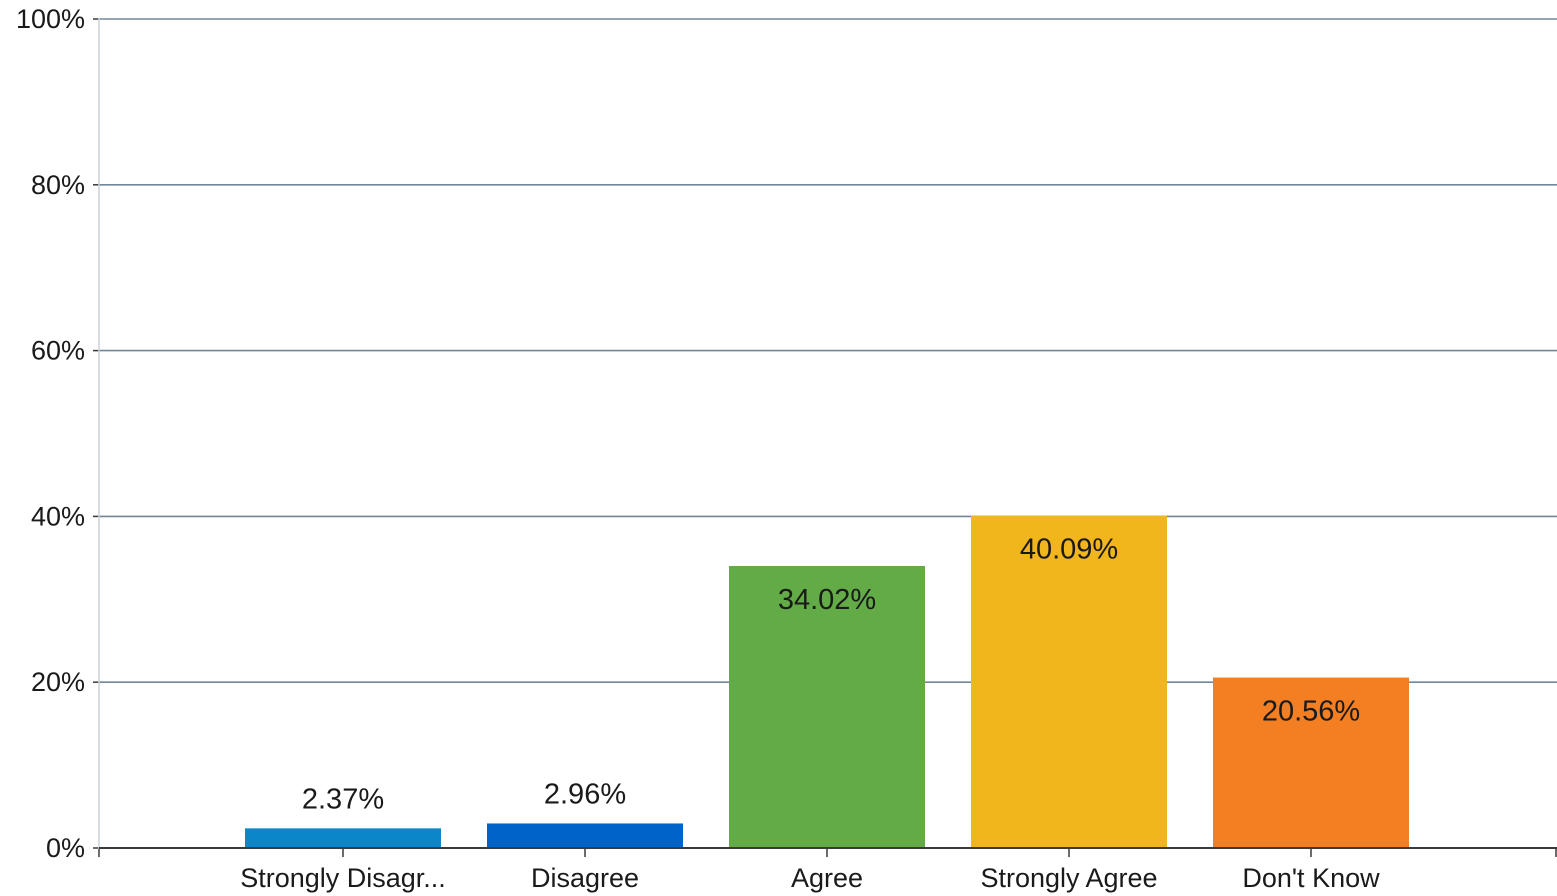 The height and width of the screenshot is (896, 1557). I want to click on data-label-1: 2.96%, so click(585, 794).